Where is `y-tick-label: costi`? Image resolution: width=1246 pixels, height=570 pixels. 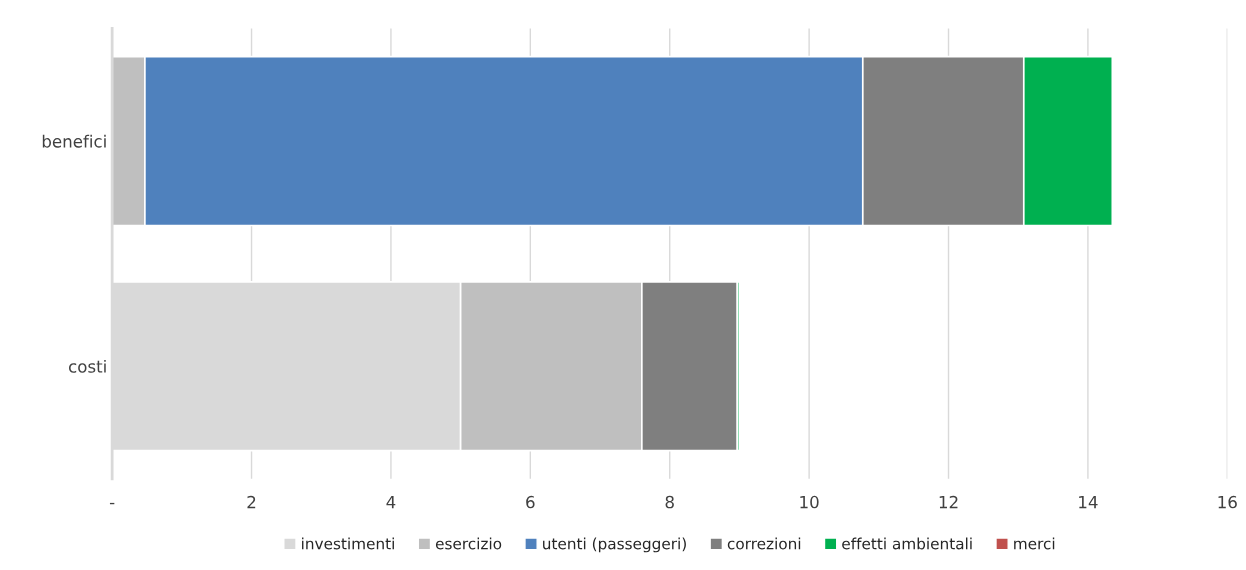
y-tick-label: costi is located at coordinates (87, 366).